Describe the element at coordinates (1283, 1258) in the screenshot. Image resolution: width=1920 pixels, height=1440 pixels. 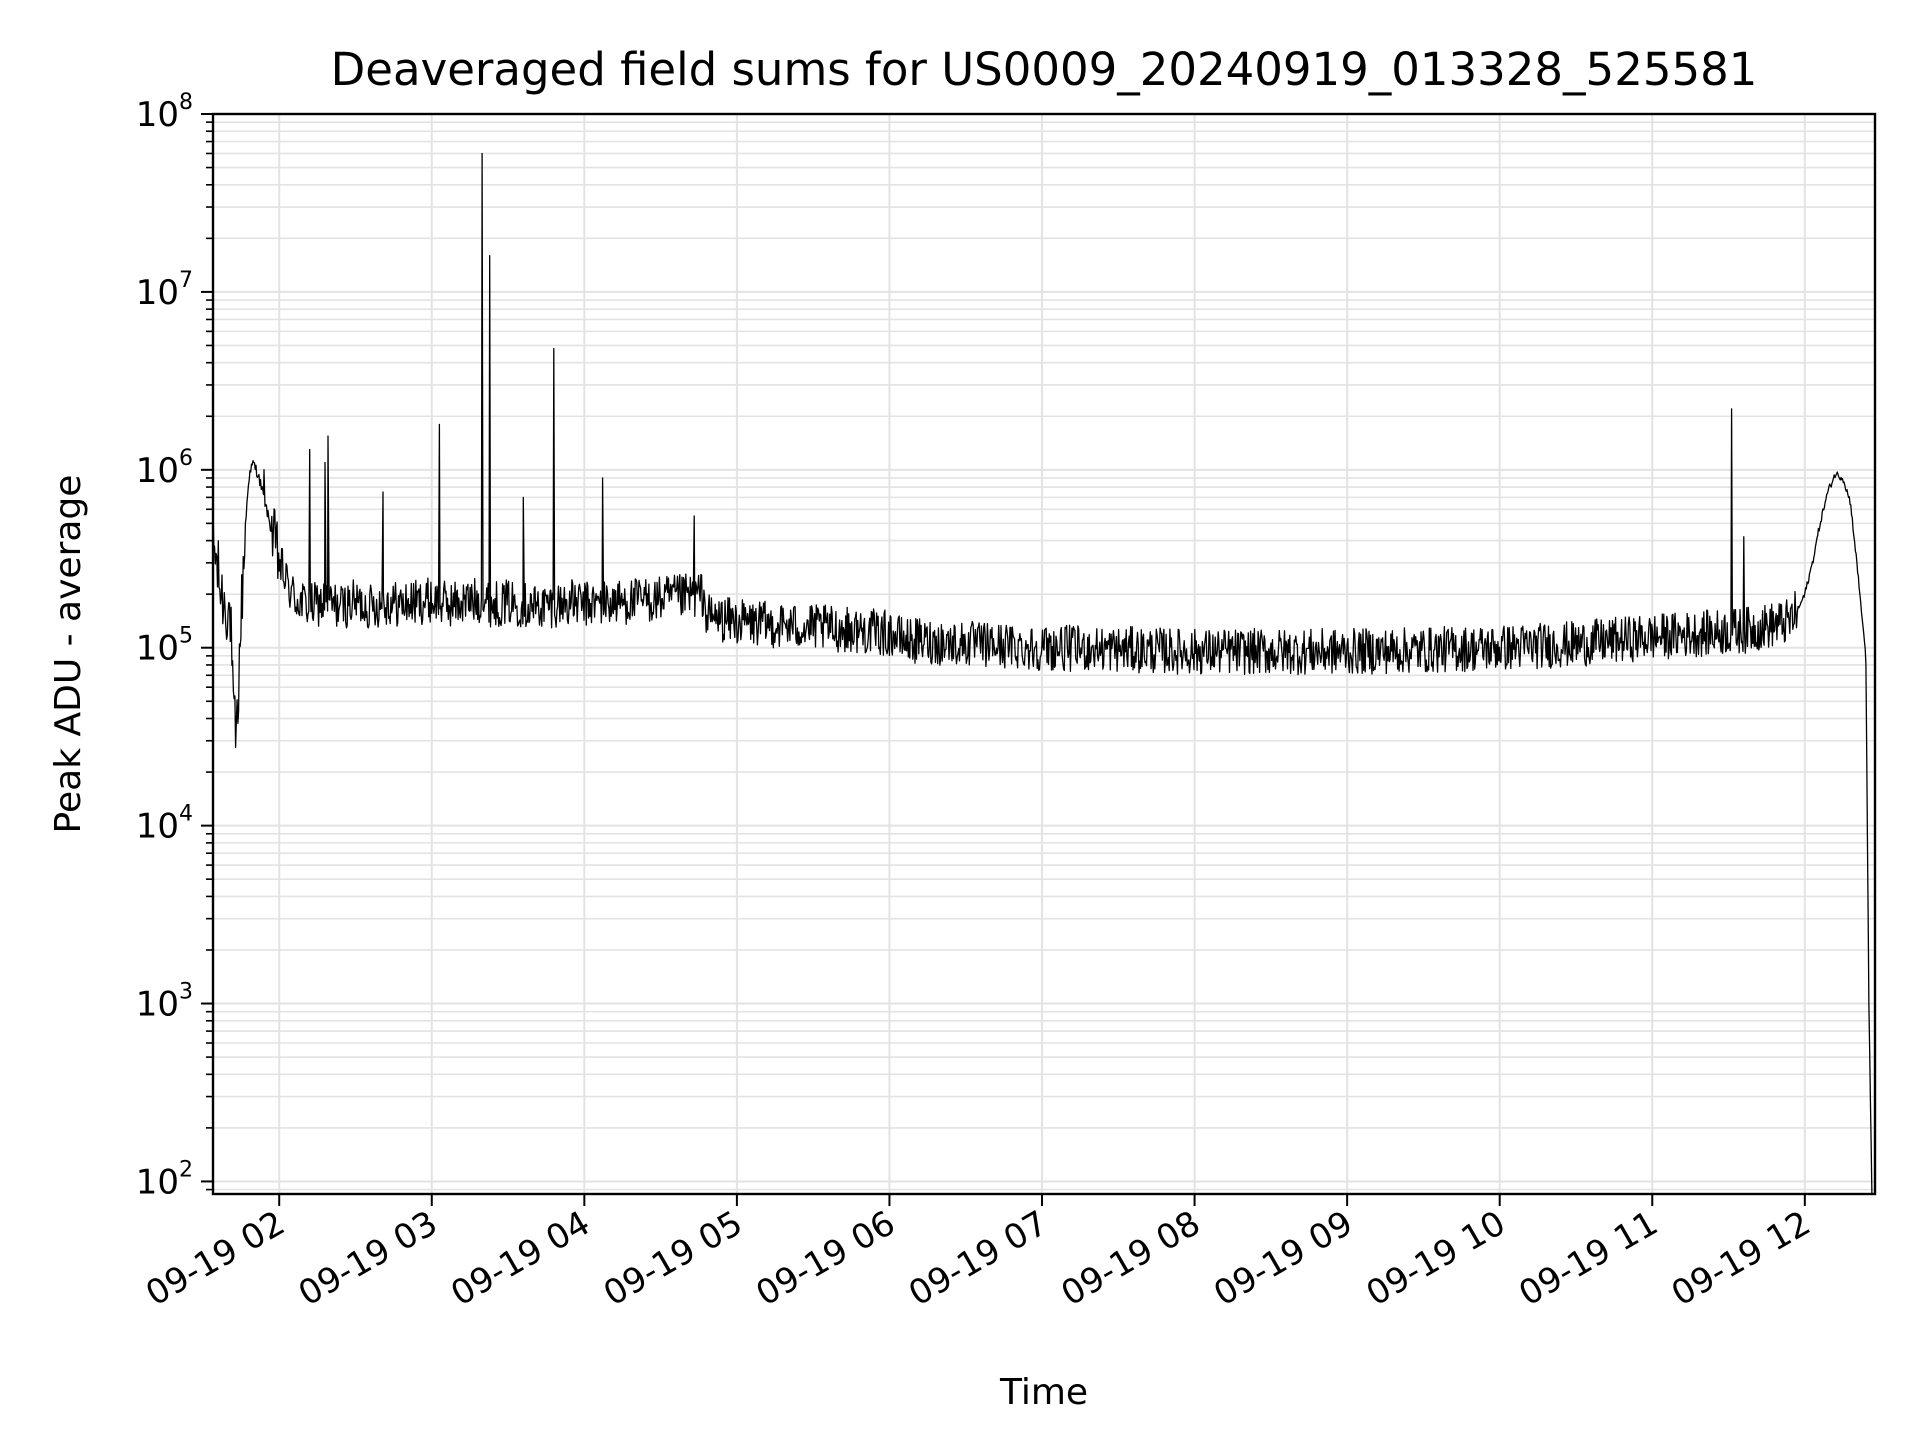
I see `x-tick-label: 09-19 09` at that location.